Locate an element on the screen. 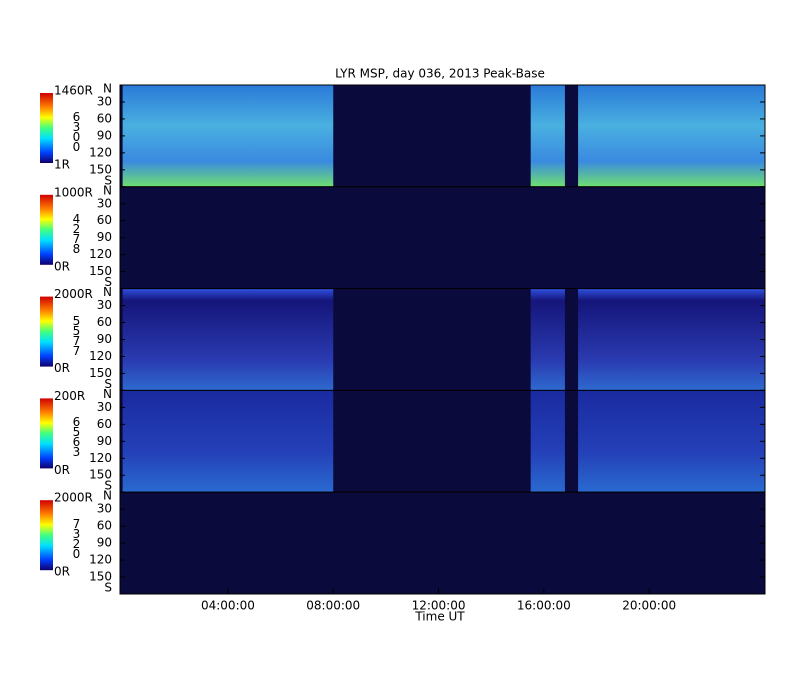  x-tick-label: 16:00:00 is located at coordinates (544, 606).